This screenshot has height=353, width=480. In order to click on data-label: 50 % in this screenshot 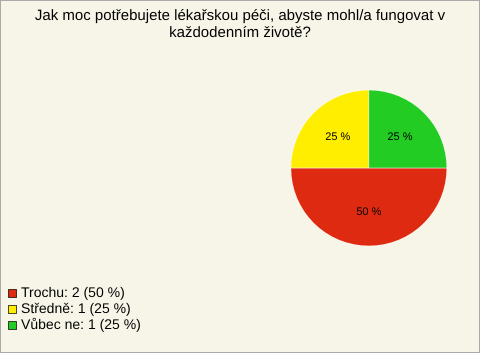, I will do `click(369, 212)`.